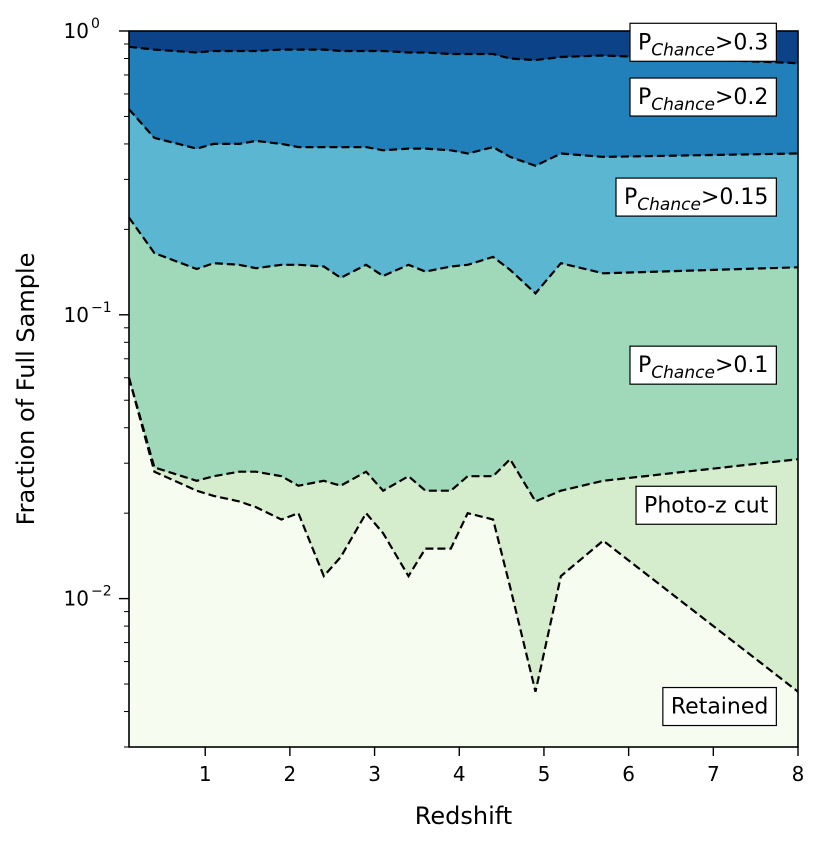 This screenshot has height=844, width=831. I want to click on y-tick-exponent-0.01: −2, so click(101, 592).